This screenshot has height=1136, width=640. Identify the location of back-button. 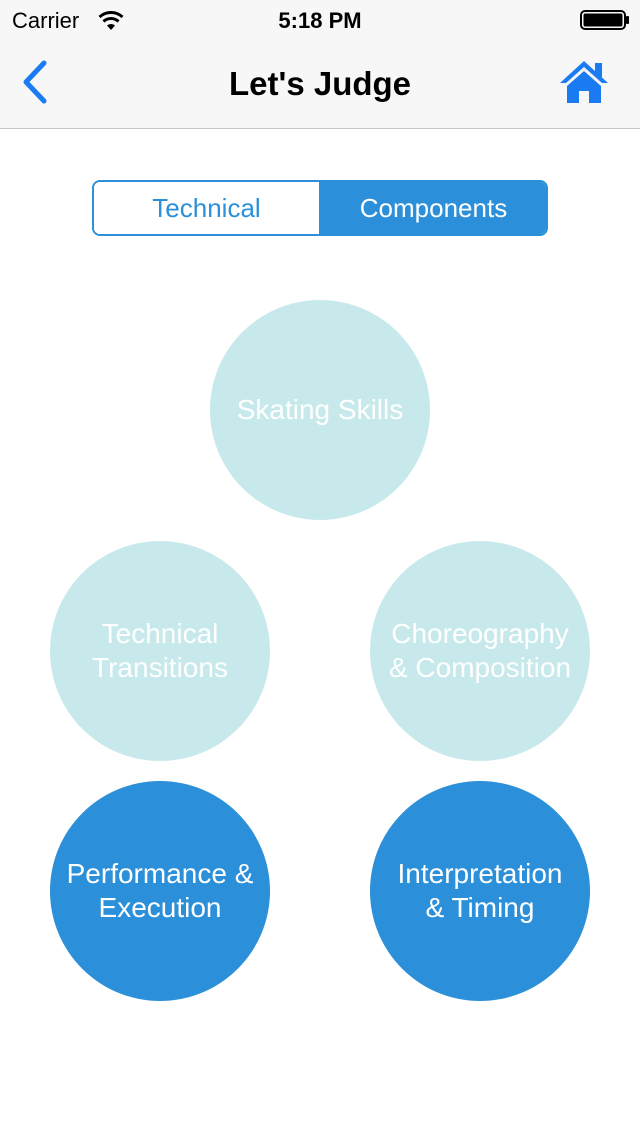
(35, 84).